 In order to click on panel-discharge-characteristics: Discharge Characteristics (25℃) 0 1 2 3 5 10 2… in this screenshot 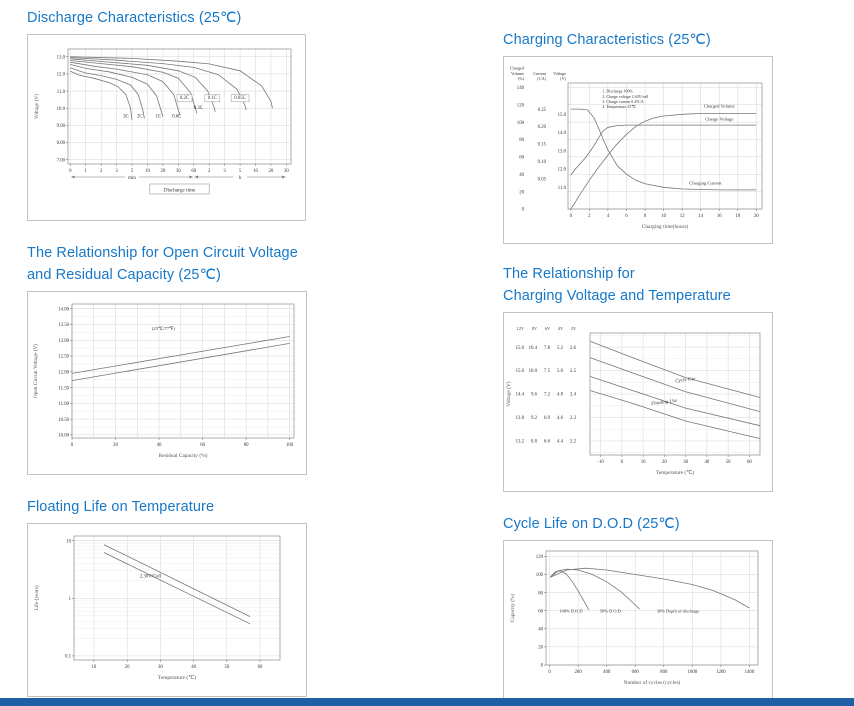, I will do `click(172, 117)`.